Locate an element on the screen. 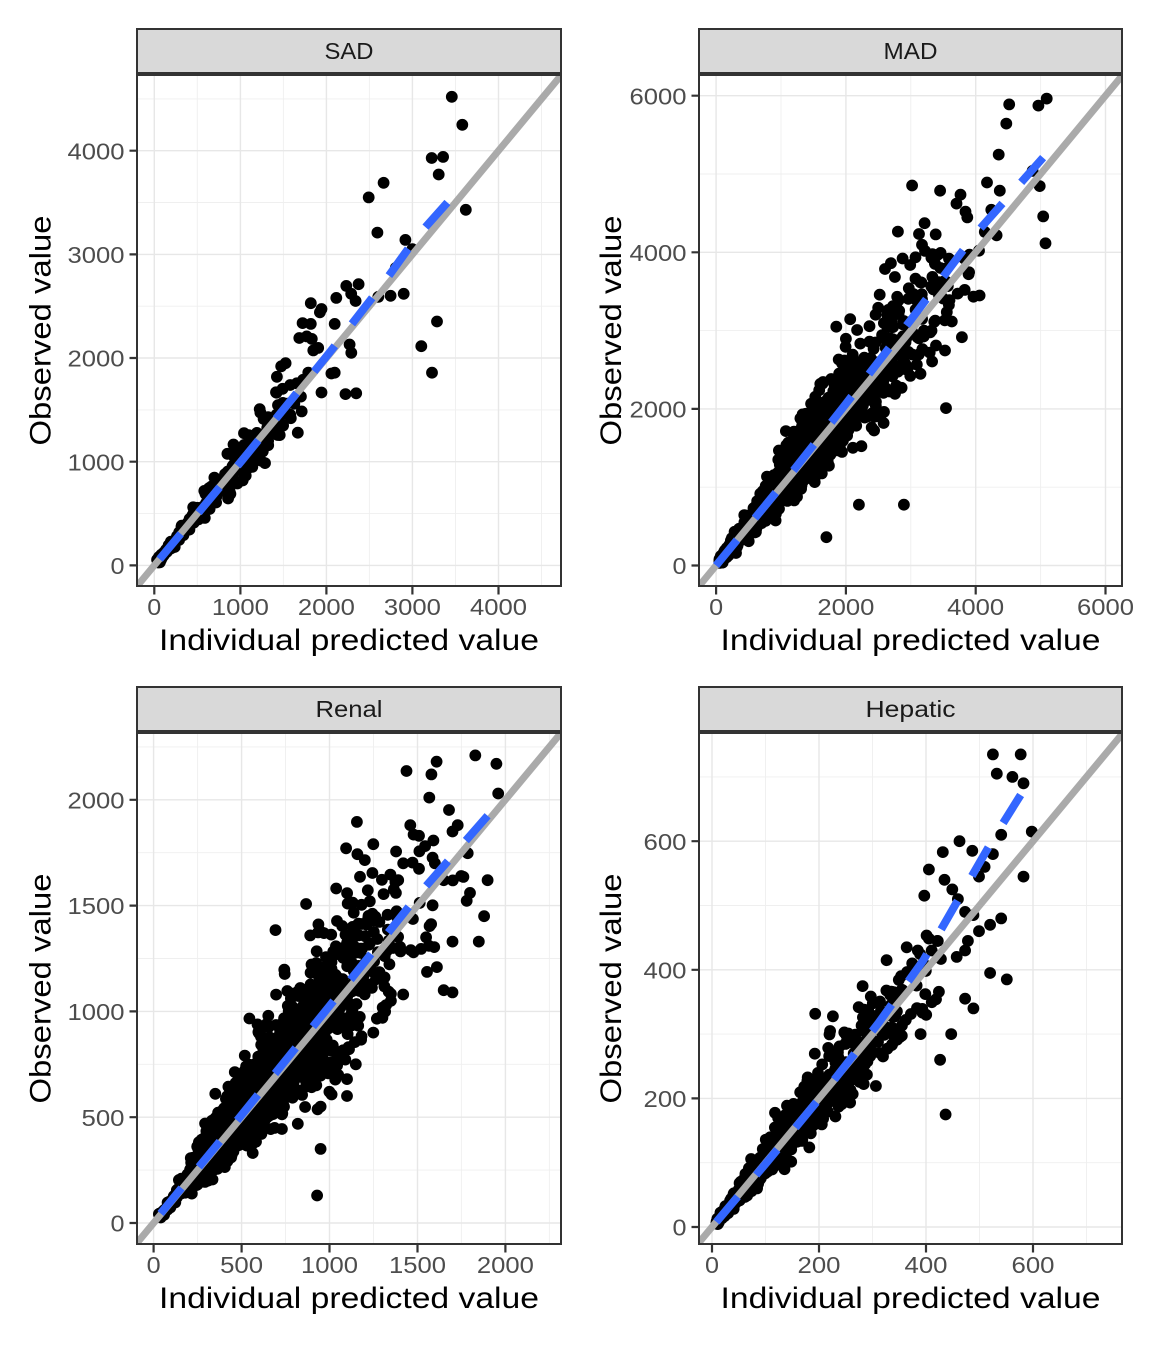 The image size is (1152, 1349). svg-text: Hepatic is located at coordinates (911, 709).